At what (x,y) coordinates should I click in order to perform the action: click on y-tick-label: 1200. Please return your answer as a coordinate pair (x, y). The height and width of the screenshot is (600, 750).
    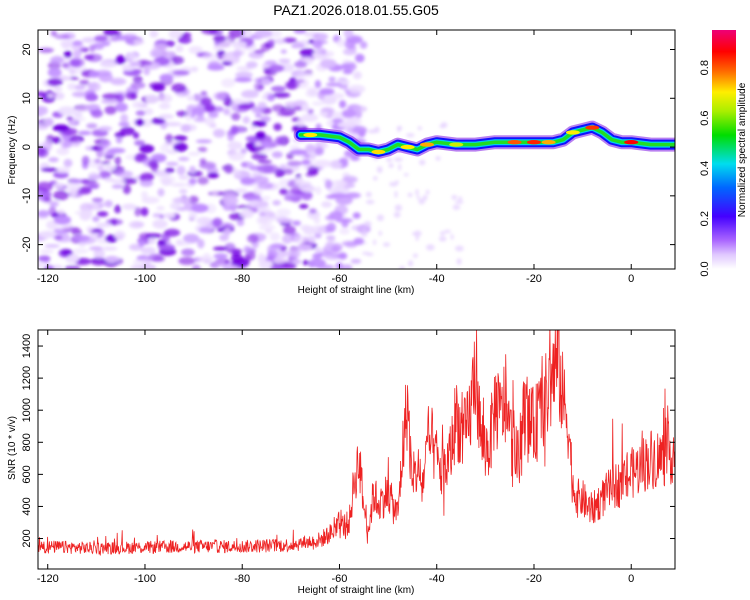
    Looking at the image, I should click on (27, 378).